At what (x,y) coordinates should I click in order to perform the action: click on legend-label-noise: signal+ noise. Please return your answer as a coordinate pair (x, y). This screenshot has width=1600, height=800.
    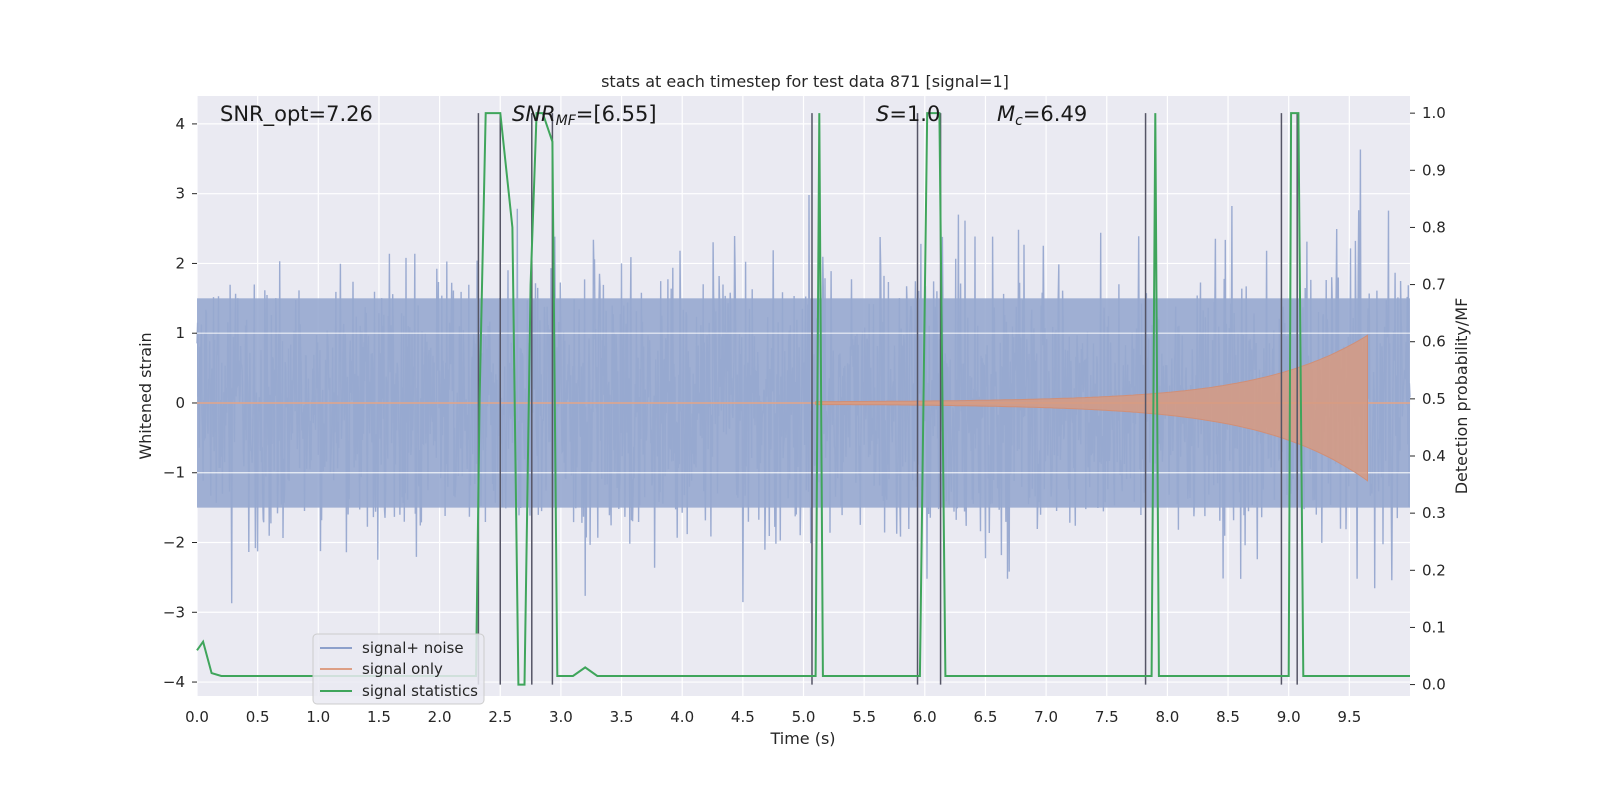
    Looking at the image, I should click on (413, 648).